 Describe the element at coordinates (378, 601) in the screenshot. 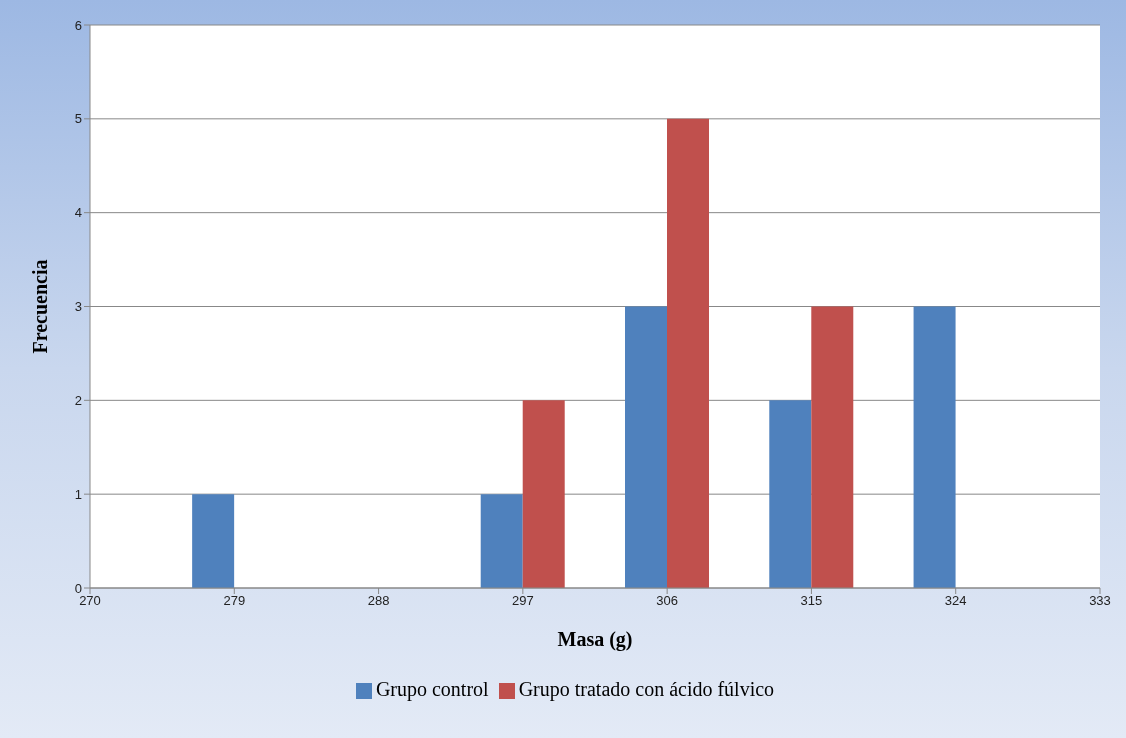

I see `x-tick-label: 288` at that location.